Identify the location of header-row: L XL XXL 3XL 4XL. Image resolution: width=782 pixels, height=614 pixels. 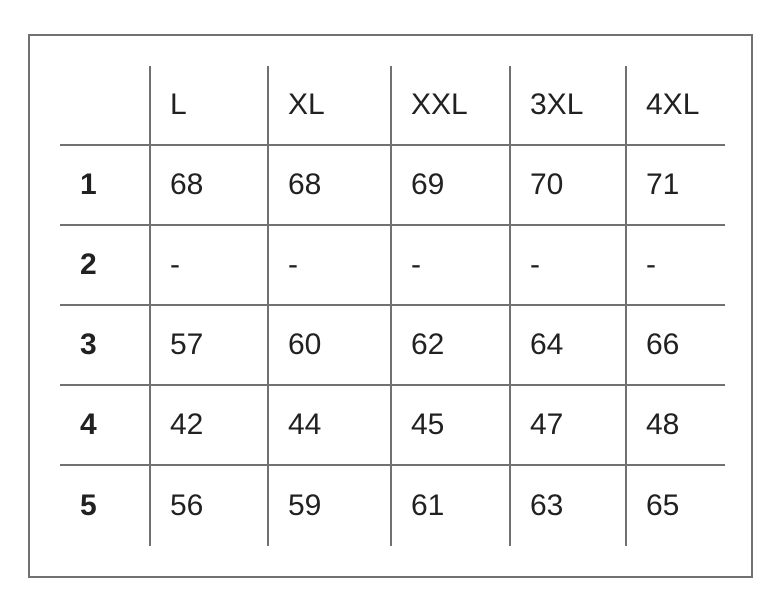
(392, 106).